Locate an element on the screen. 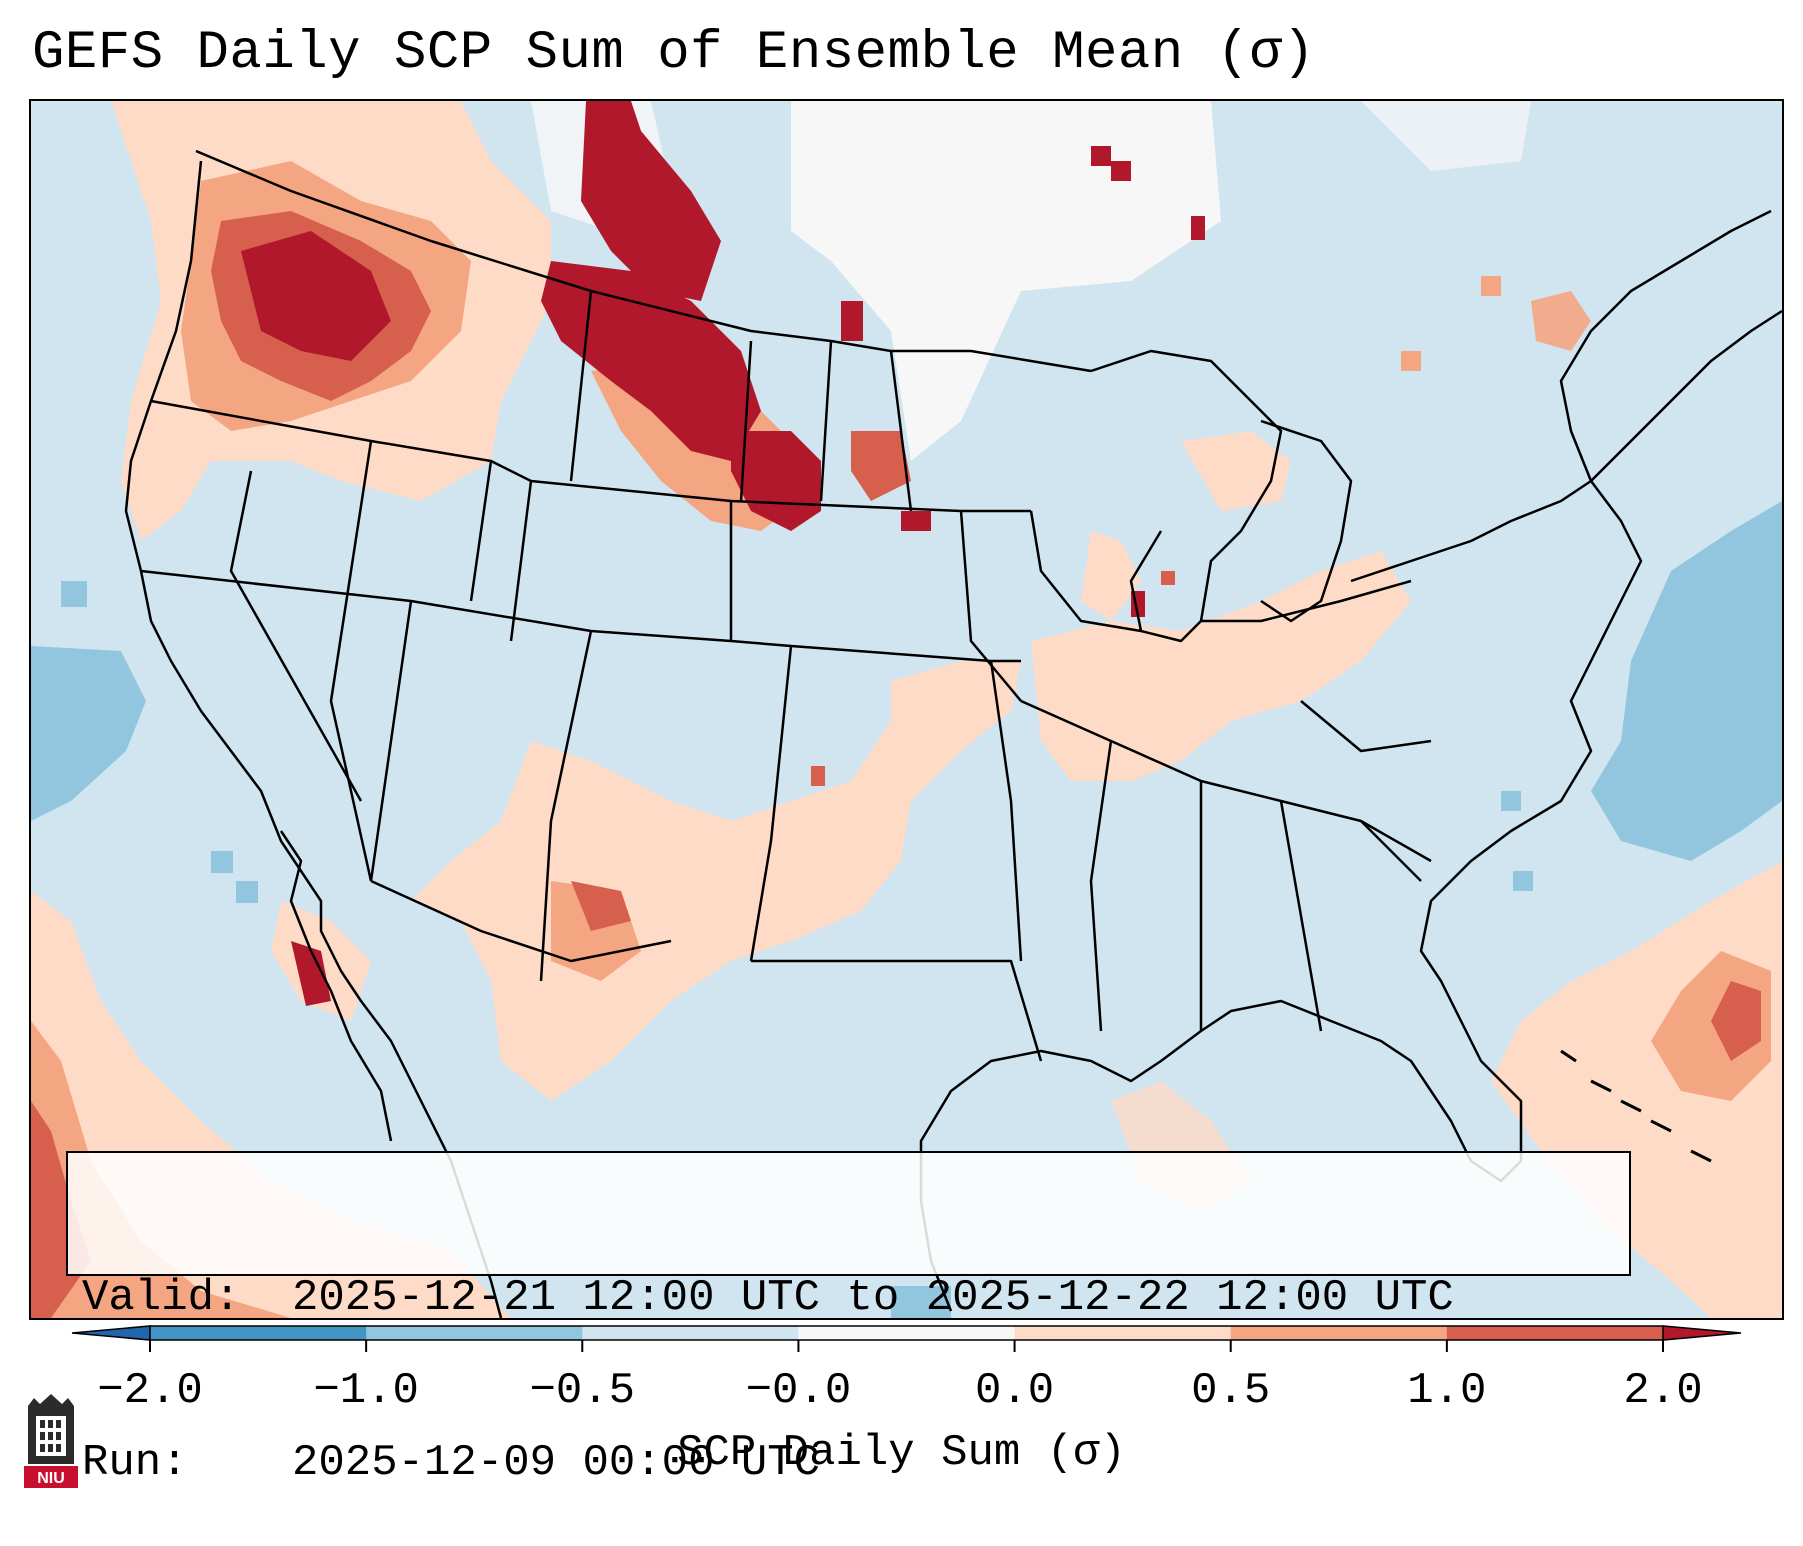 The height and width of the screenshot is (1546, 1803). colorbar-tick-label: 0.5 is located at coordinates (1231, 1391).